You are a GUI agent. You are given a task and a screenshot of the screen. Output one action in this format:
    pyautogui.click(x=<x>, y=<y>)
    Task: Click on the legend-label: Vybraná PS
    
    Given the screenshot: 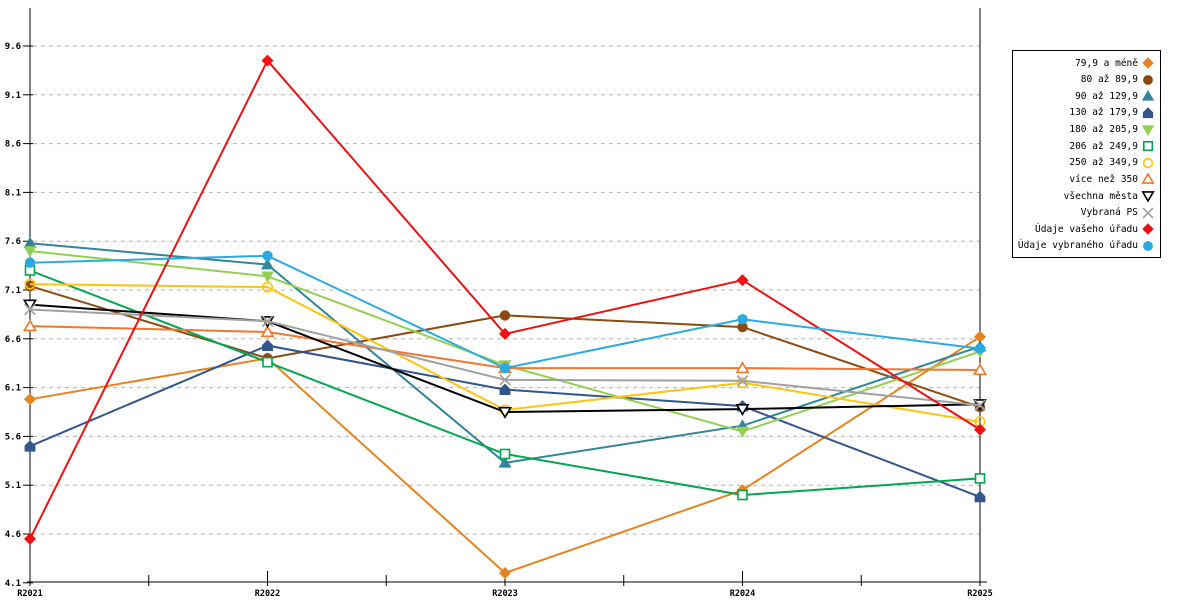 What is the action you would take?
    pyautogui.click(x=1109, y=213)
    